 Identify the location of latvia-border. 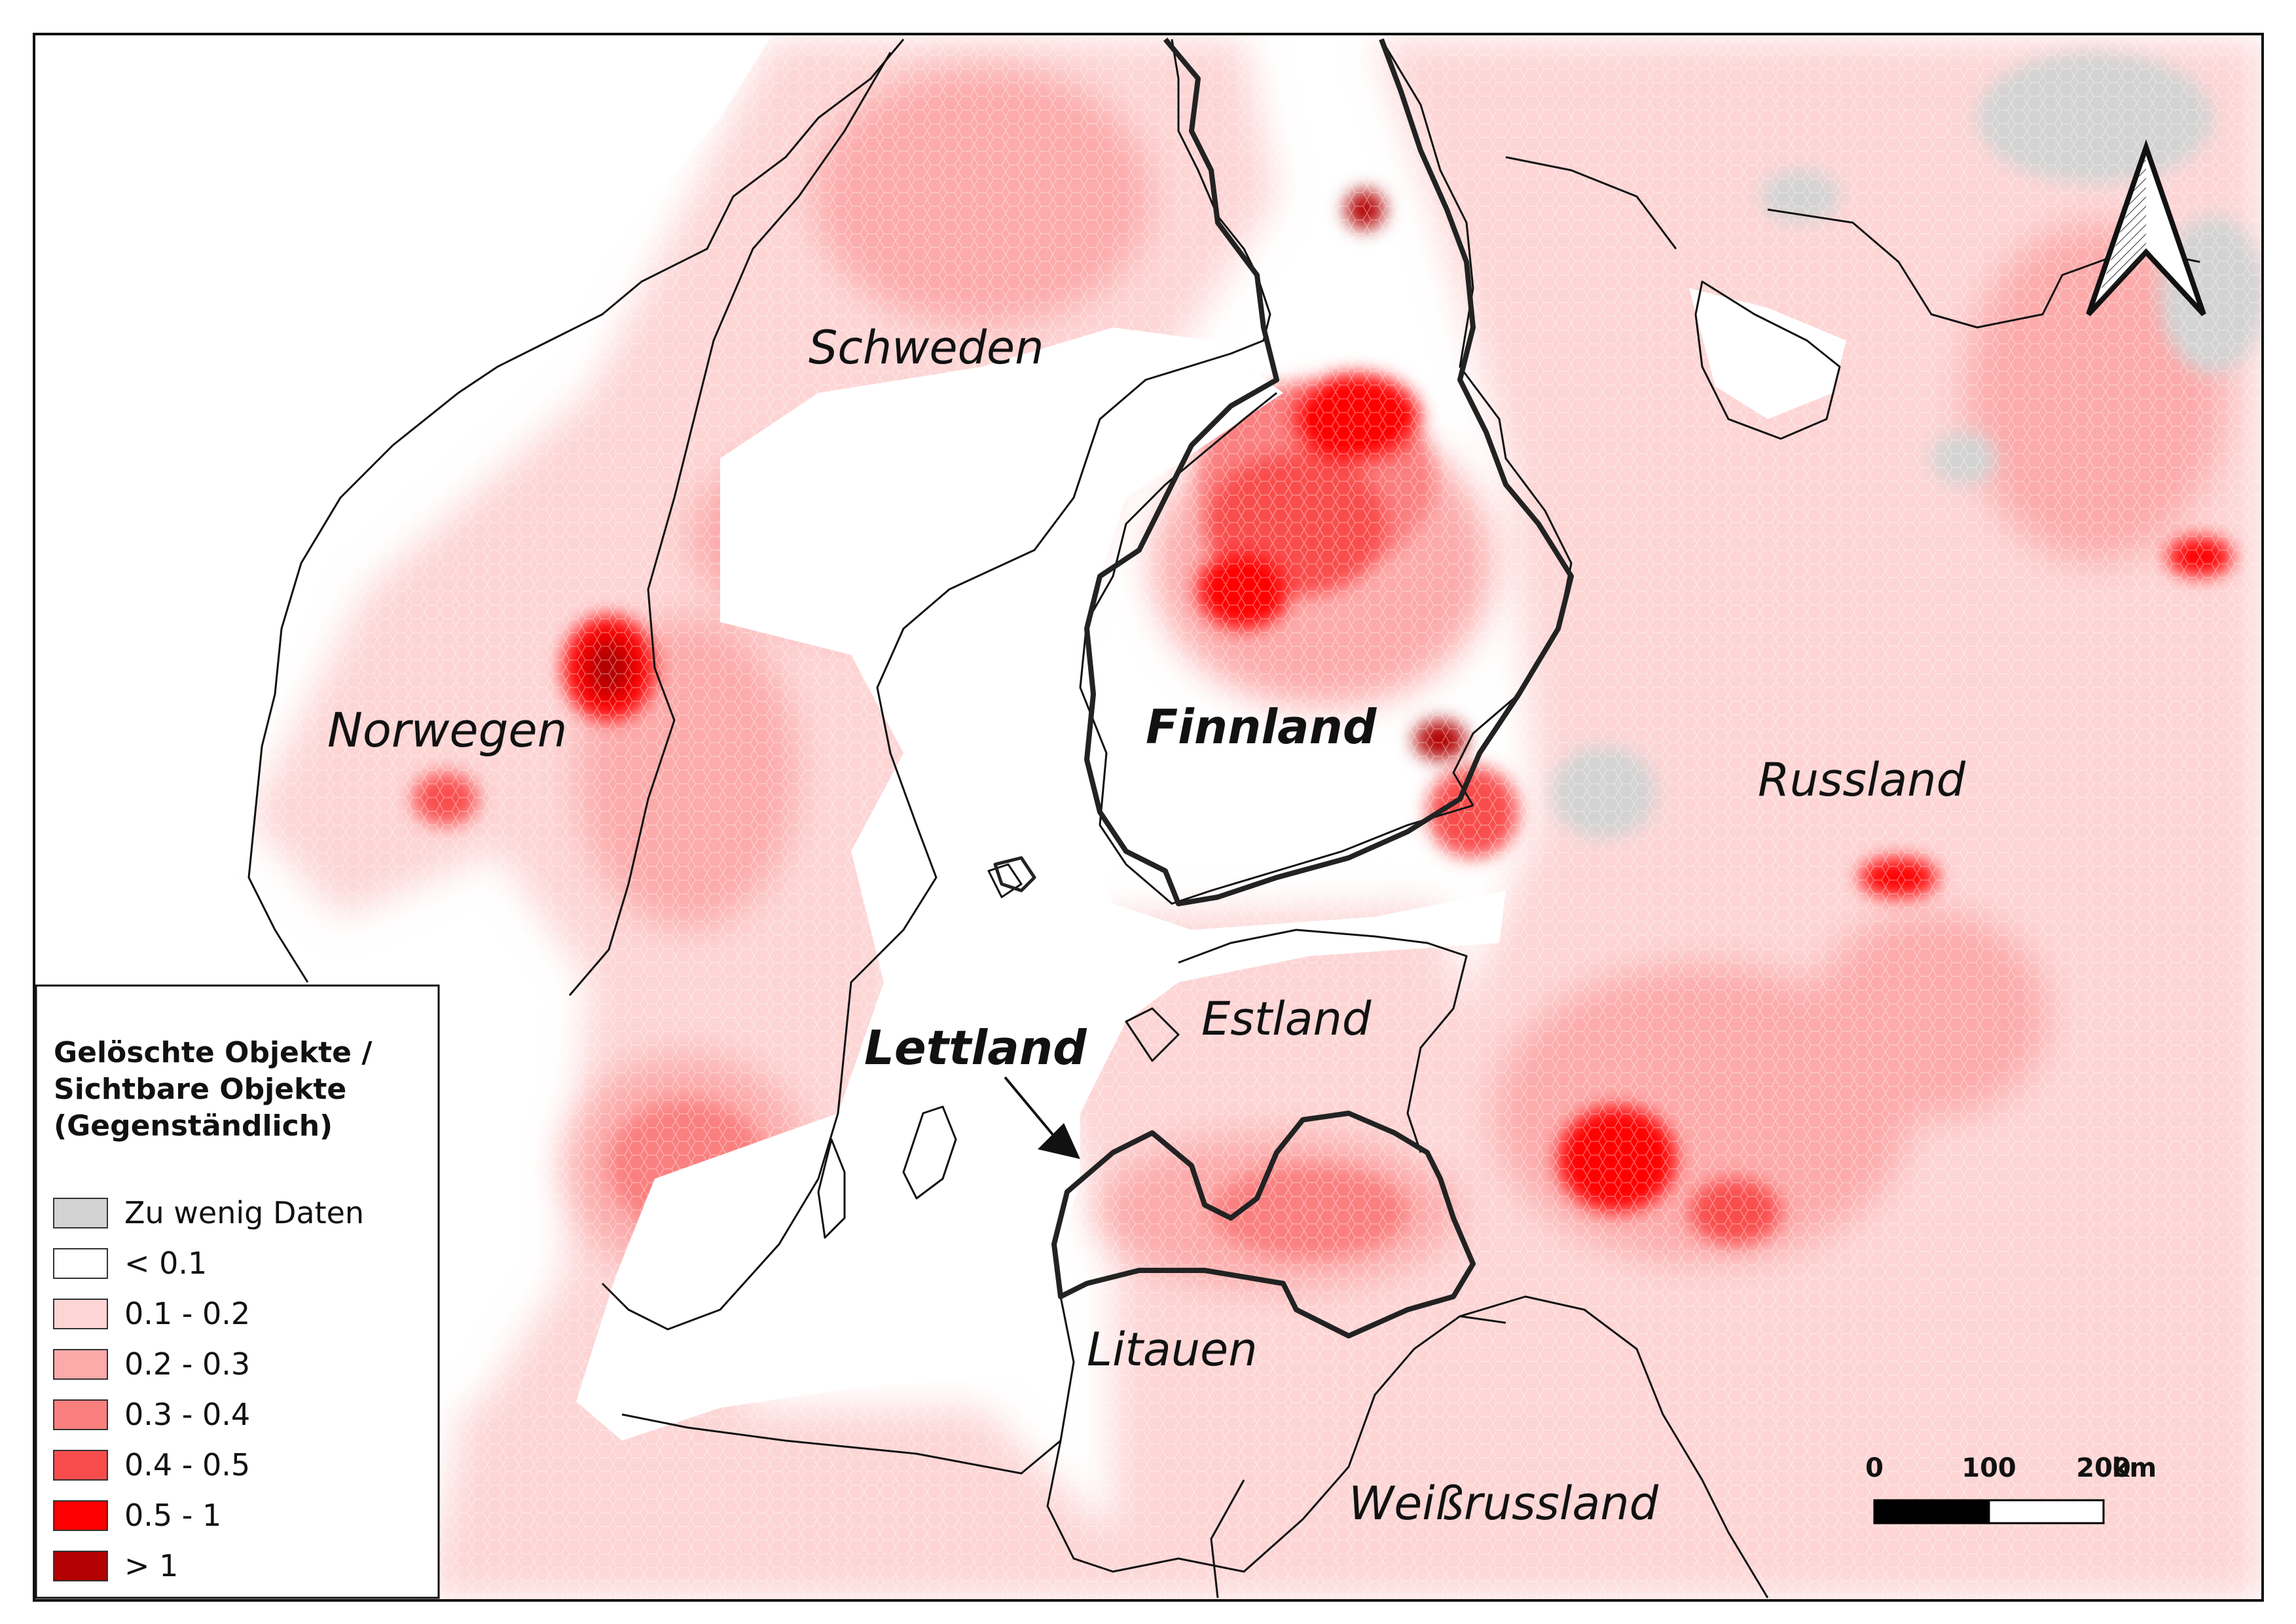
(1263, 1224).